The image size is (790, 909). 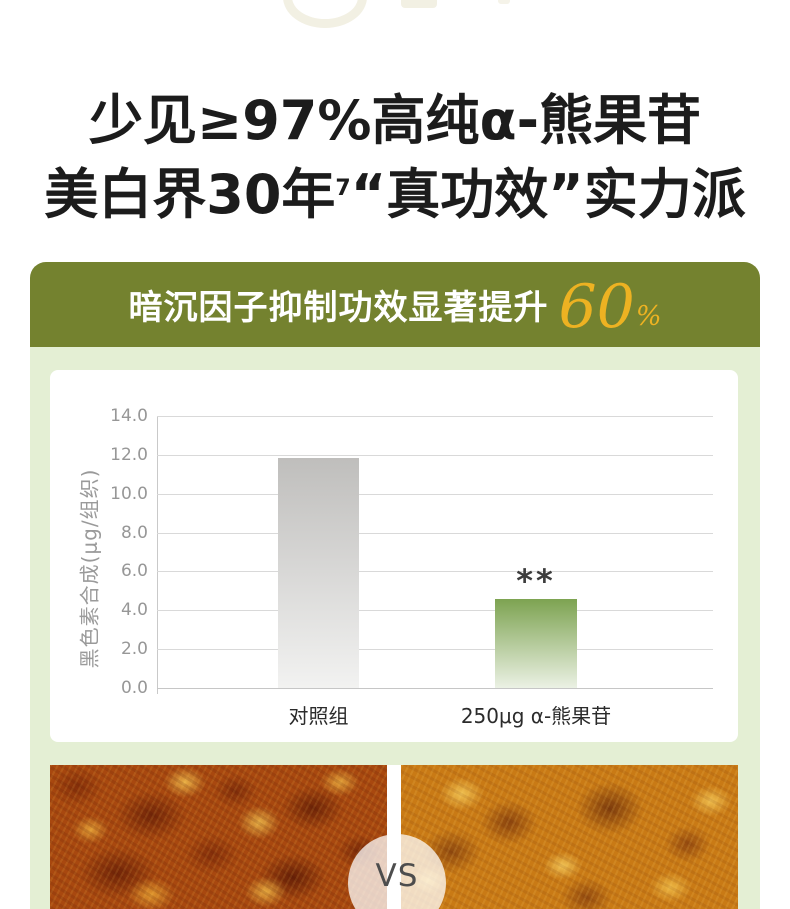 What do you see at coordinates (129, 416) in the screenshot?
I see `y-tick-label: 14.0` at bounding box center [129, 416].